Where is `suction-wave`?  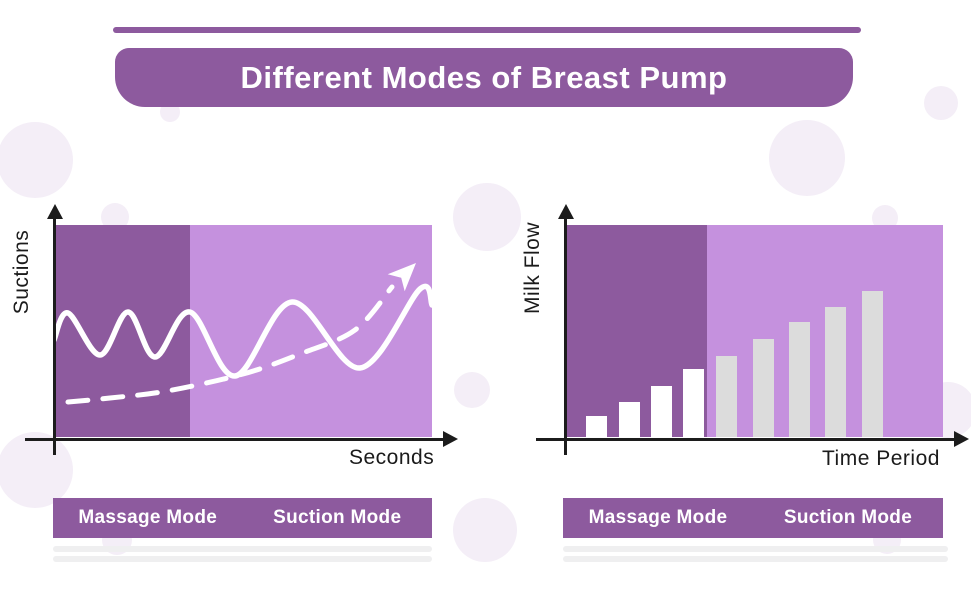
suction-wave is located at coordinates (243, 331).